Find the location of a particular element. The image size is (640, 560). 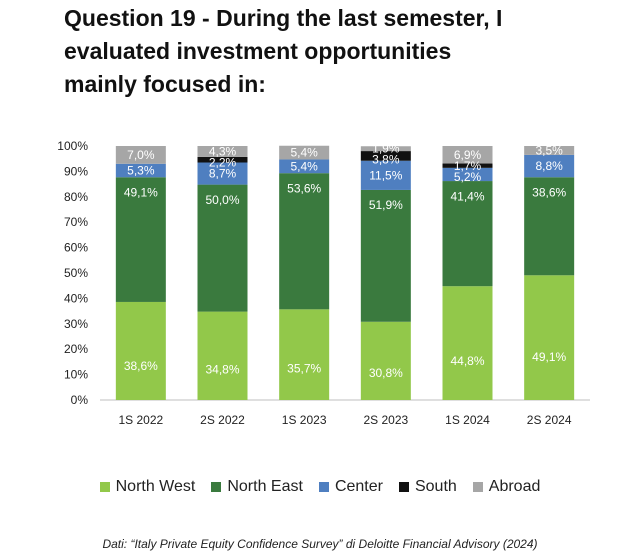

data-label: 3,8% is located at coordinates (386, 160).